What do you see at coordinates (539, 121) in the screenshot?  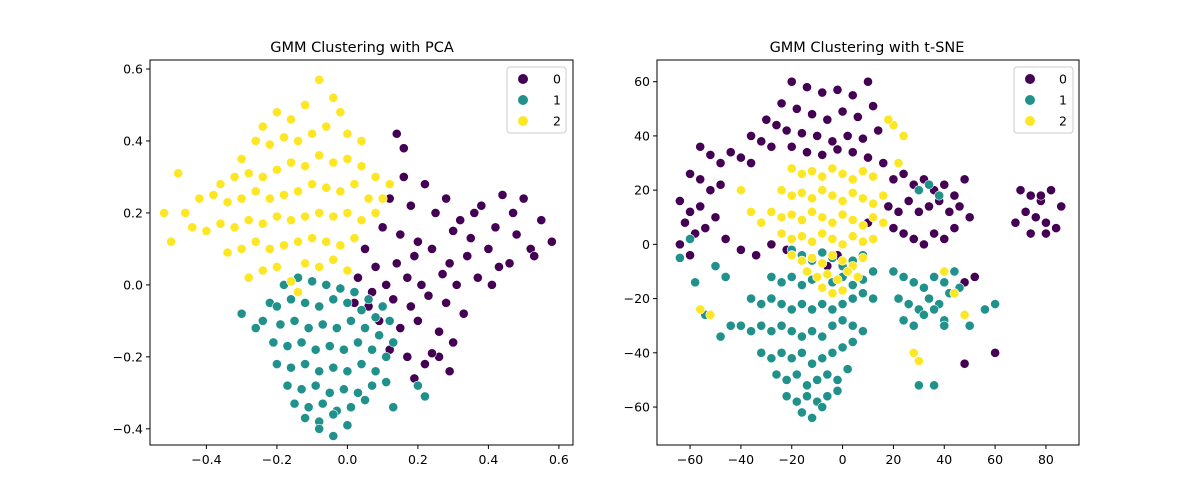 I see `legend-entry-2: 2` at bounding box center [539, 121].